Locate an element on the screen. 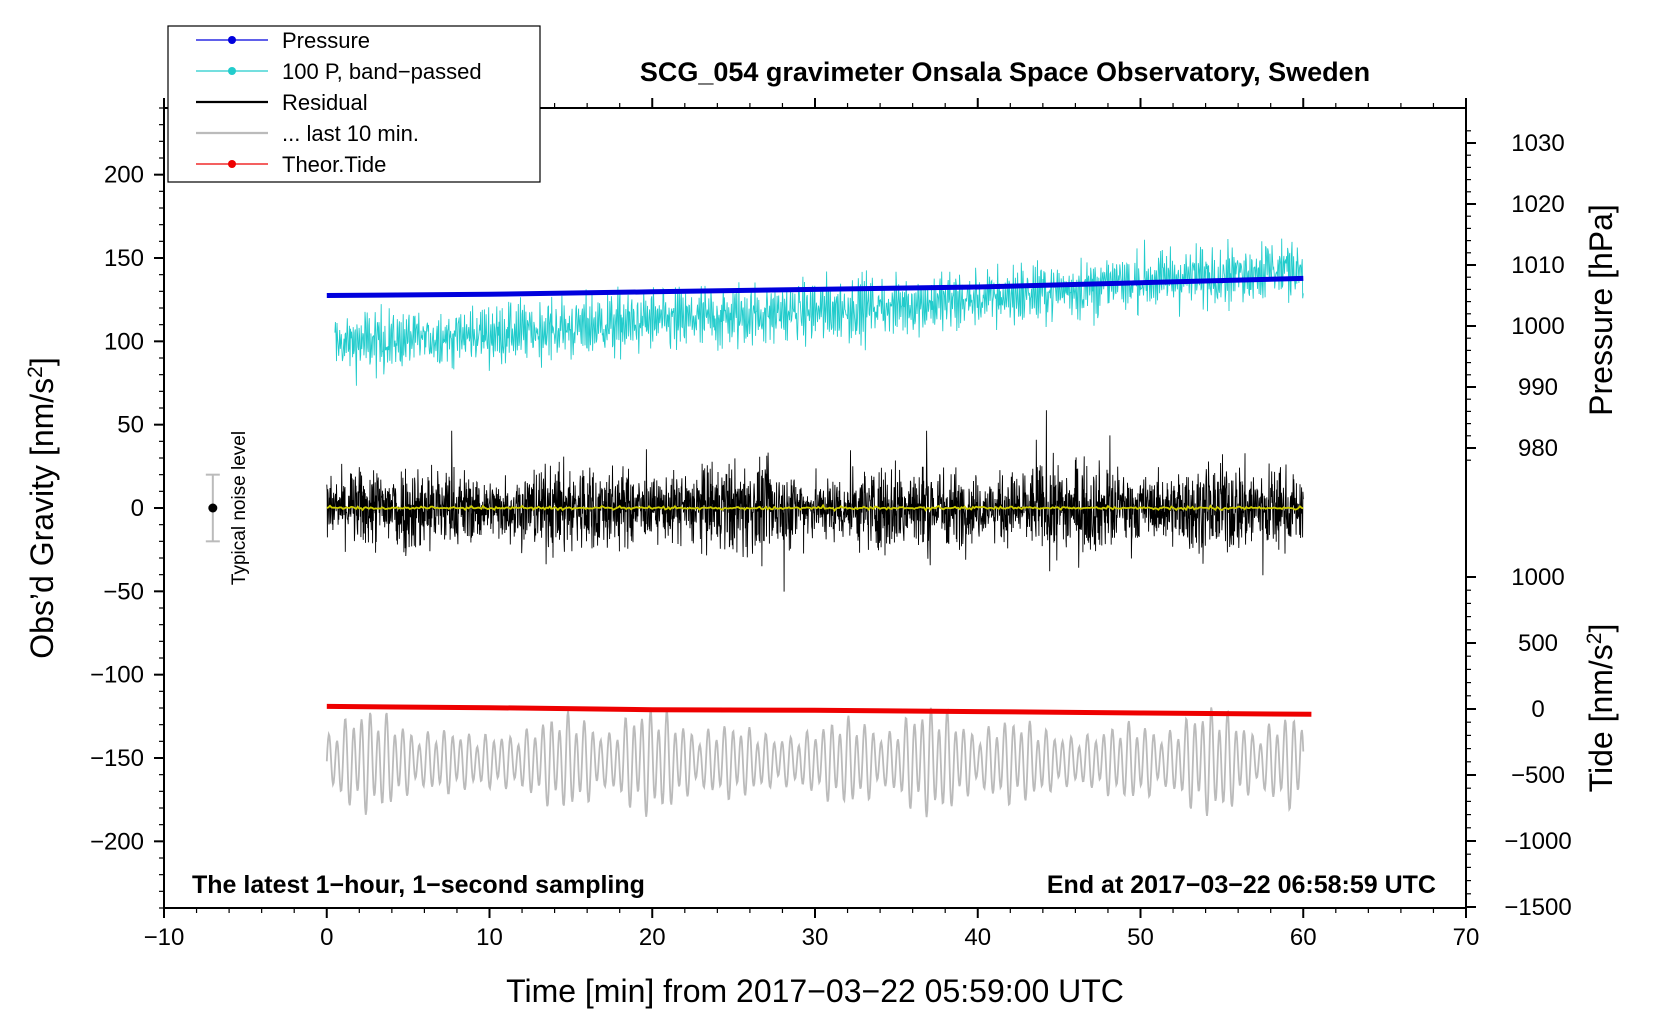 This screenshot has width=1660, height=1020. tide-tick-label: −500 is located at coordinates (1538, 775).